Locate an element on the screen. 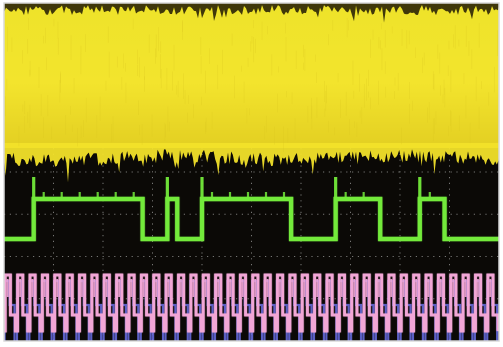 The image size is (503, 347). channel2-step-path is located at coordinates (251, 219).